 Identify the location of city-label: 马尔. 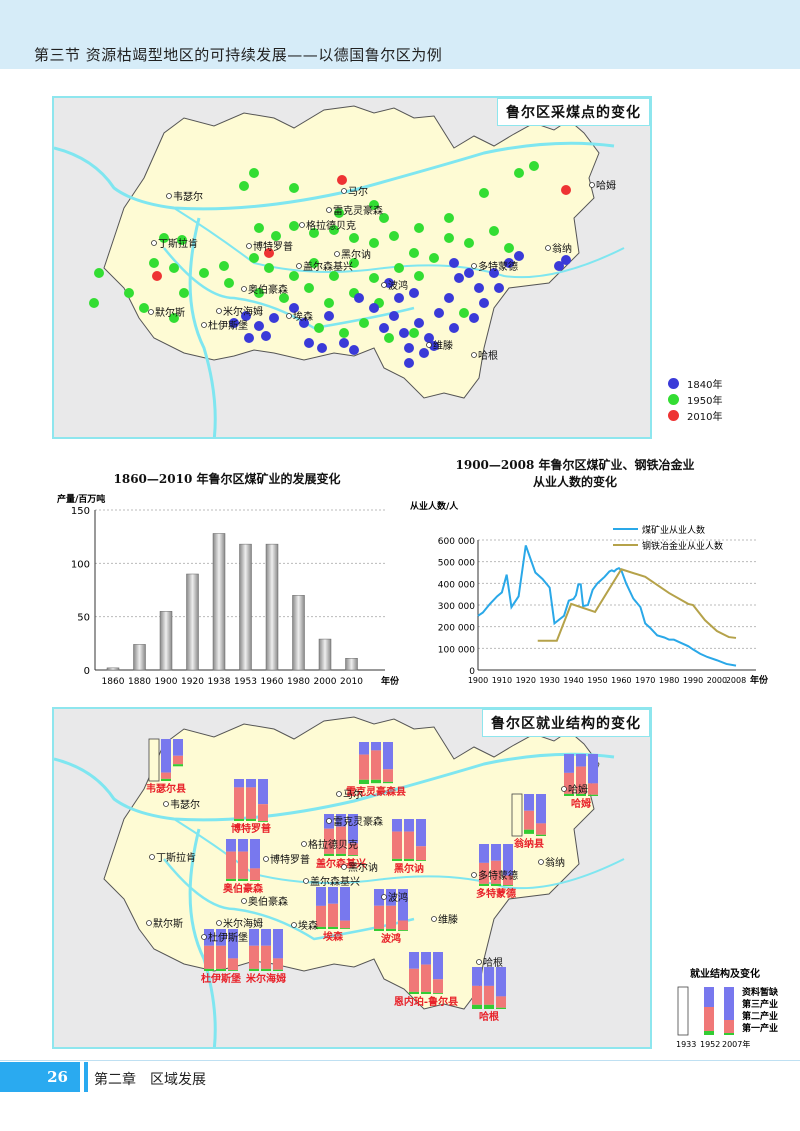
(358, 191).